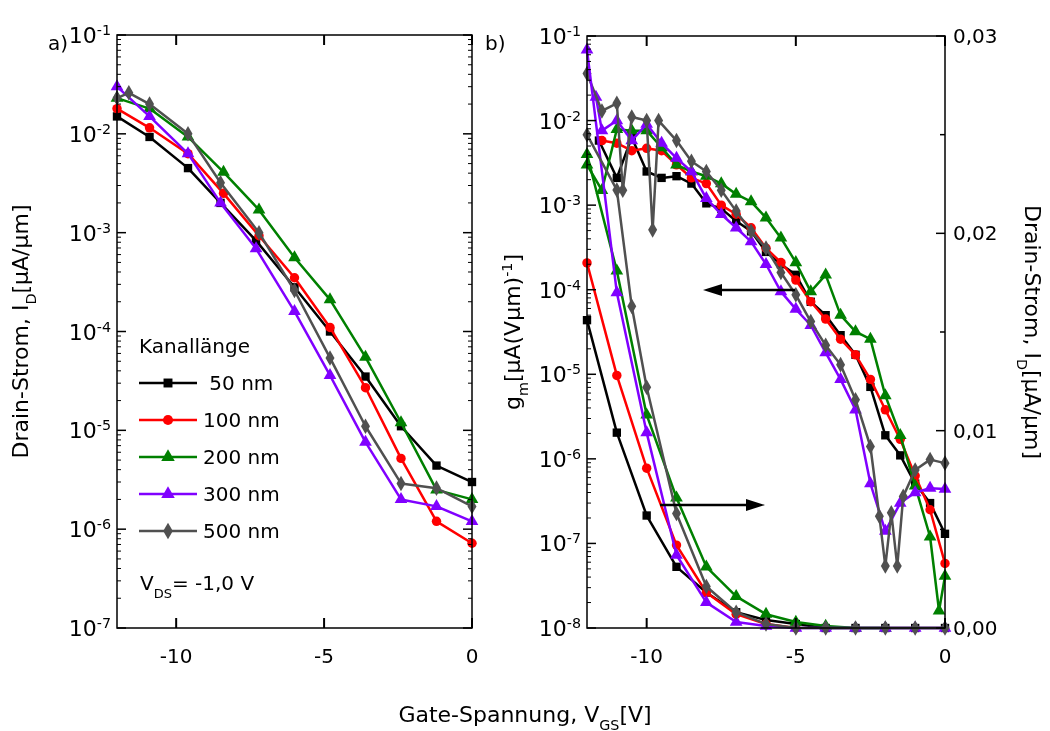 The image size is (1050, 731). I want to click on text: b), so click(495, 43).